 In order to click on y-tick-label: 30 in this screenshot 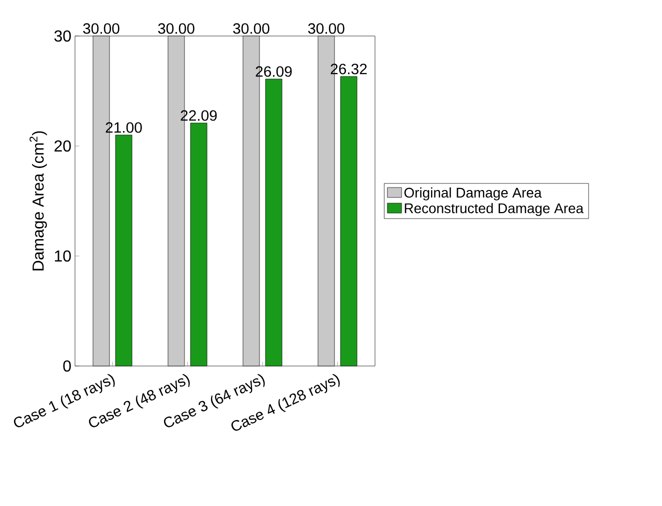, I will do `click(62, 36)`.